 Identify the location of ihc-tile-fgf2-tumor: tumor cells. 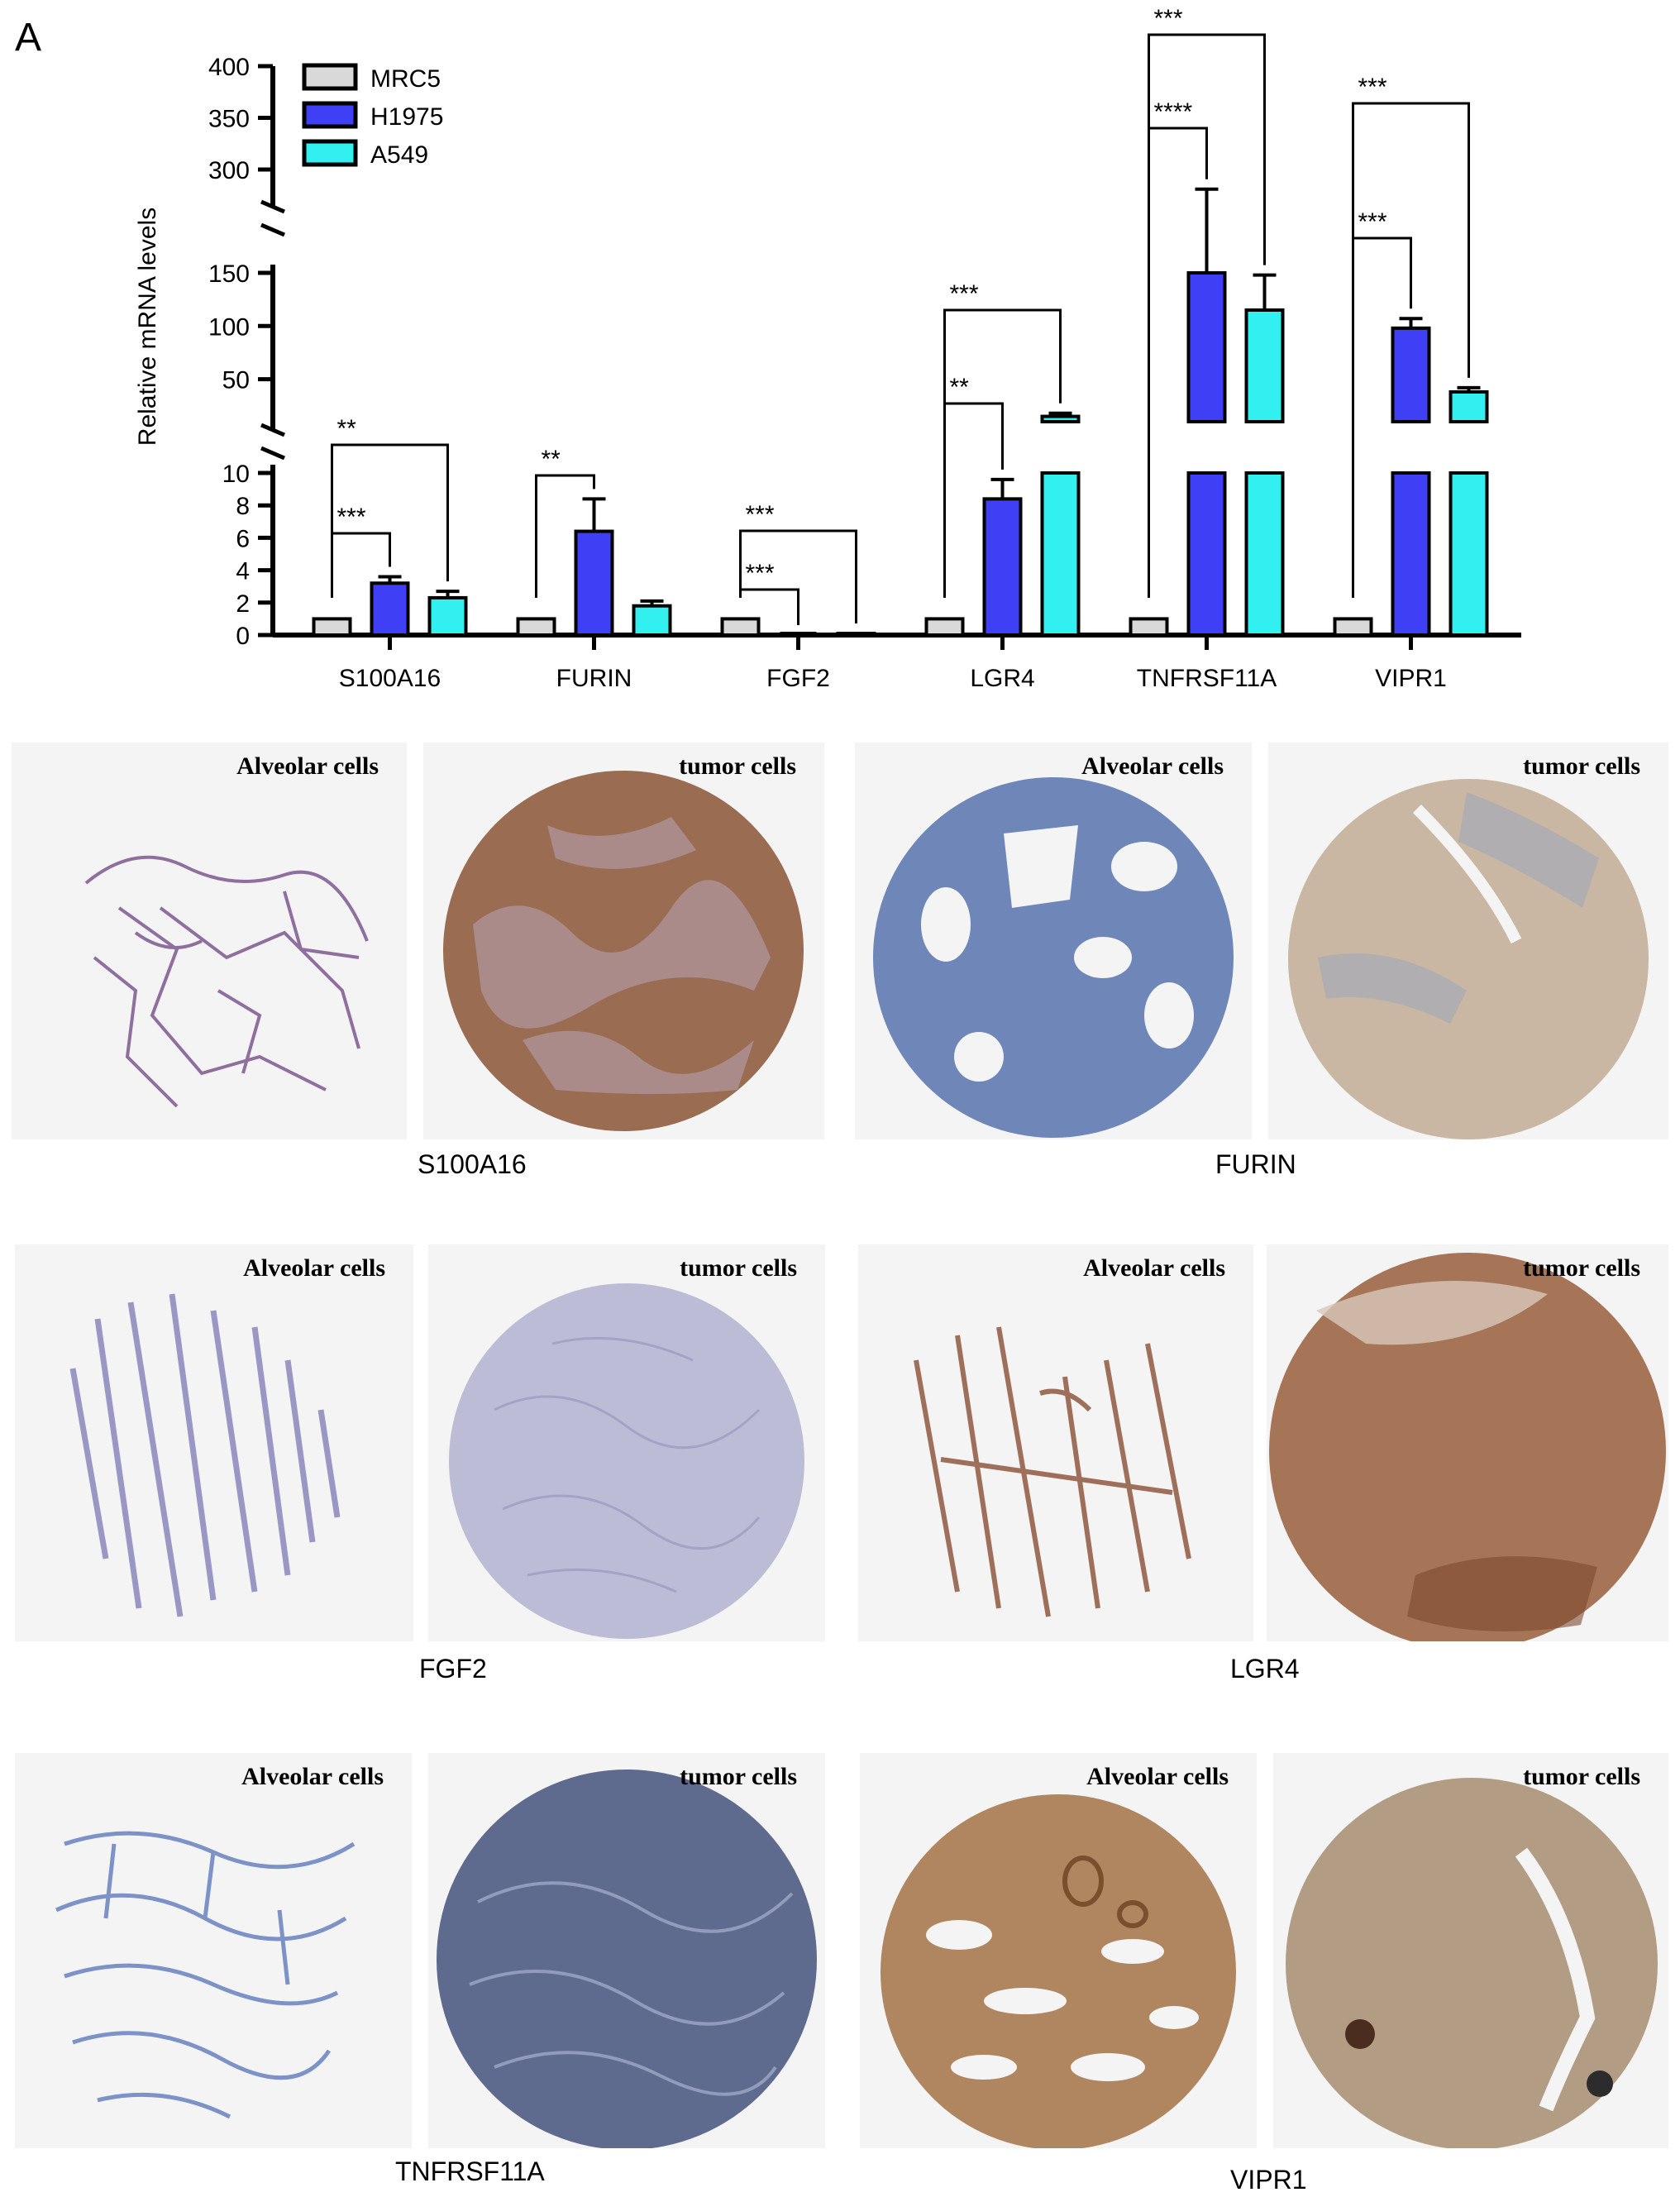
(626, 1442).